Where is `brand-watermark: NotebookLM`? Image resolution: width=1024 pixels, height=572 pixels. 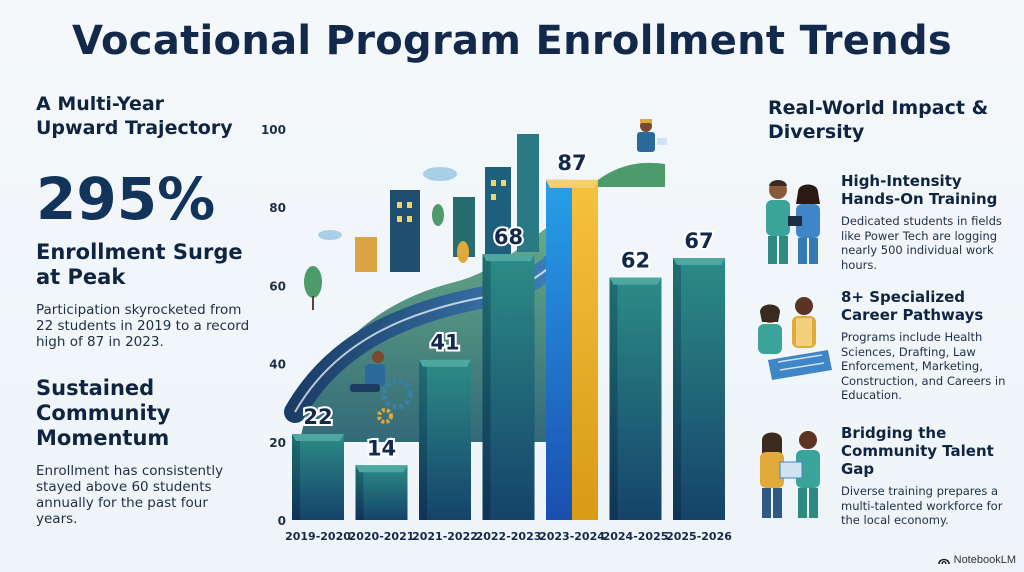
brand-watermark: NotebookLM is located at coordinates (976, 560).